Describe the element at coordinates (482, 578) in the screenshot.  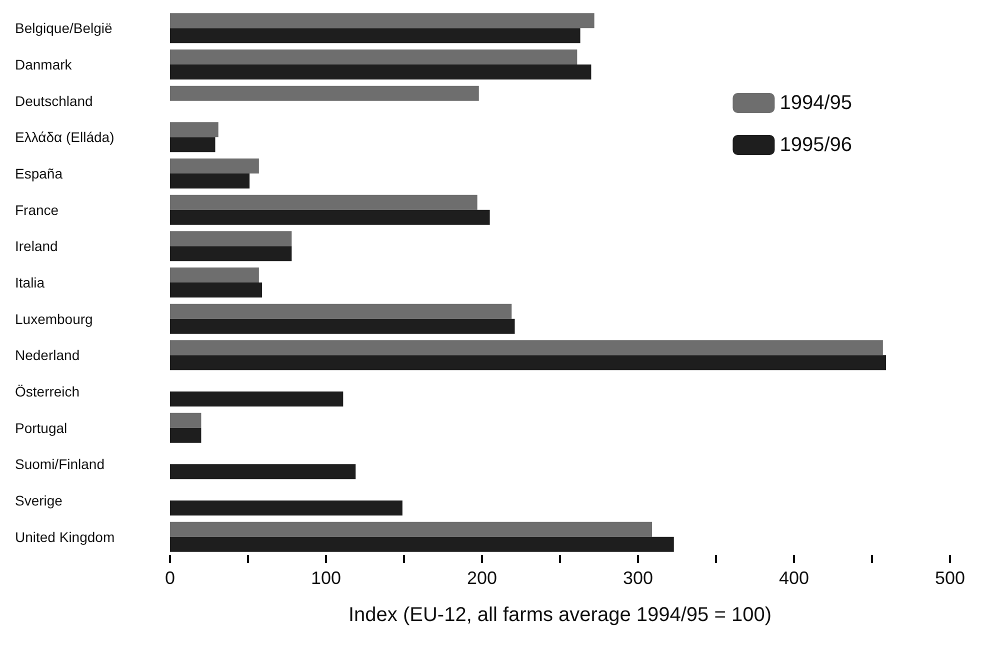
I see `x-tick-label: 200` at that location.